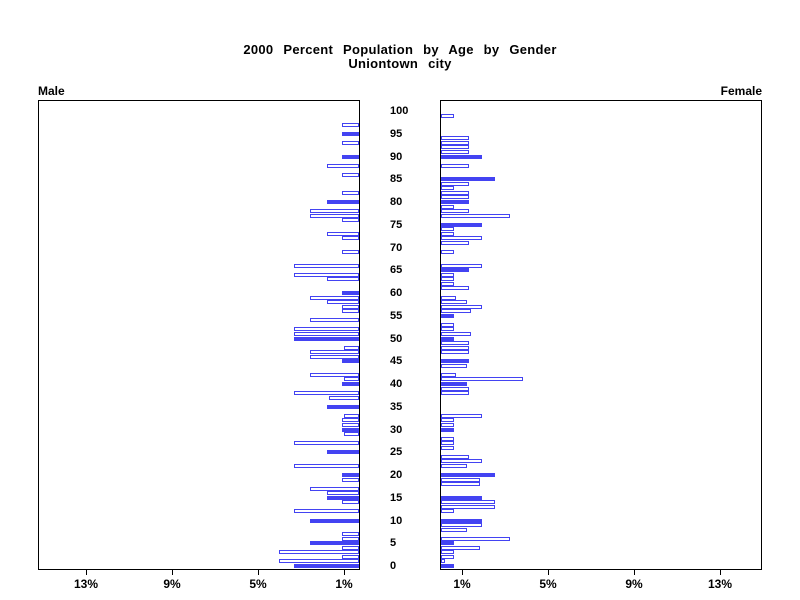 The height and width of the screenshot is (600, 800). What do you see at coordinates (741, 91) in the screenshot?
I see `female-axis-label: Female` at bounding box center [741, 91].